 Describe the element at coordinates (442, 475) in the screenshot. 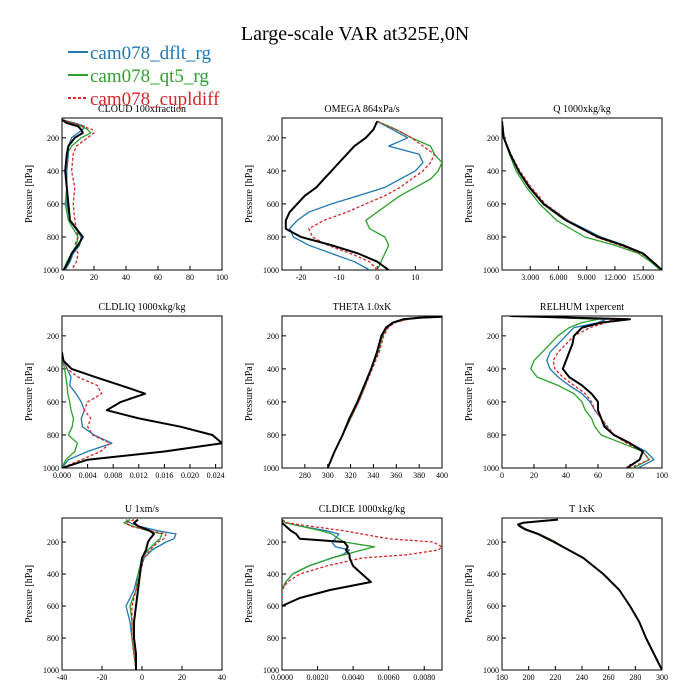

I see `x-tick-label: 400` at that location.